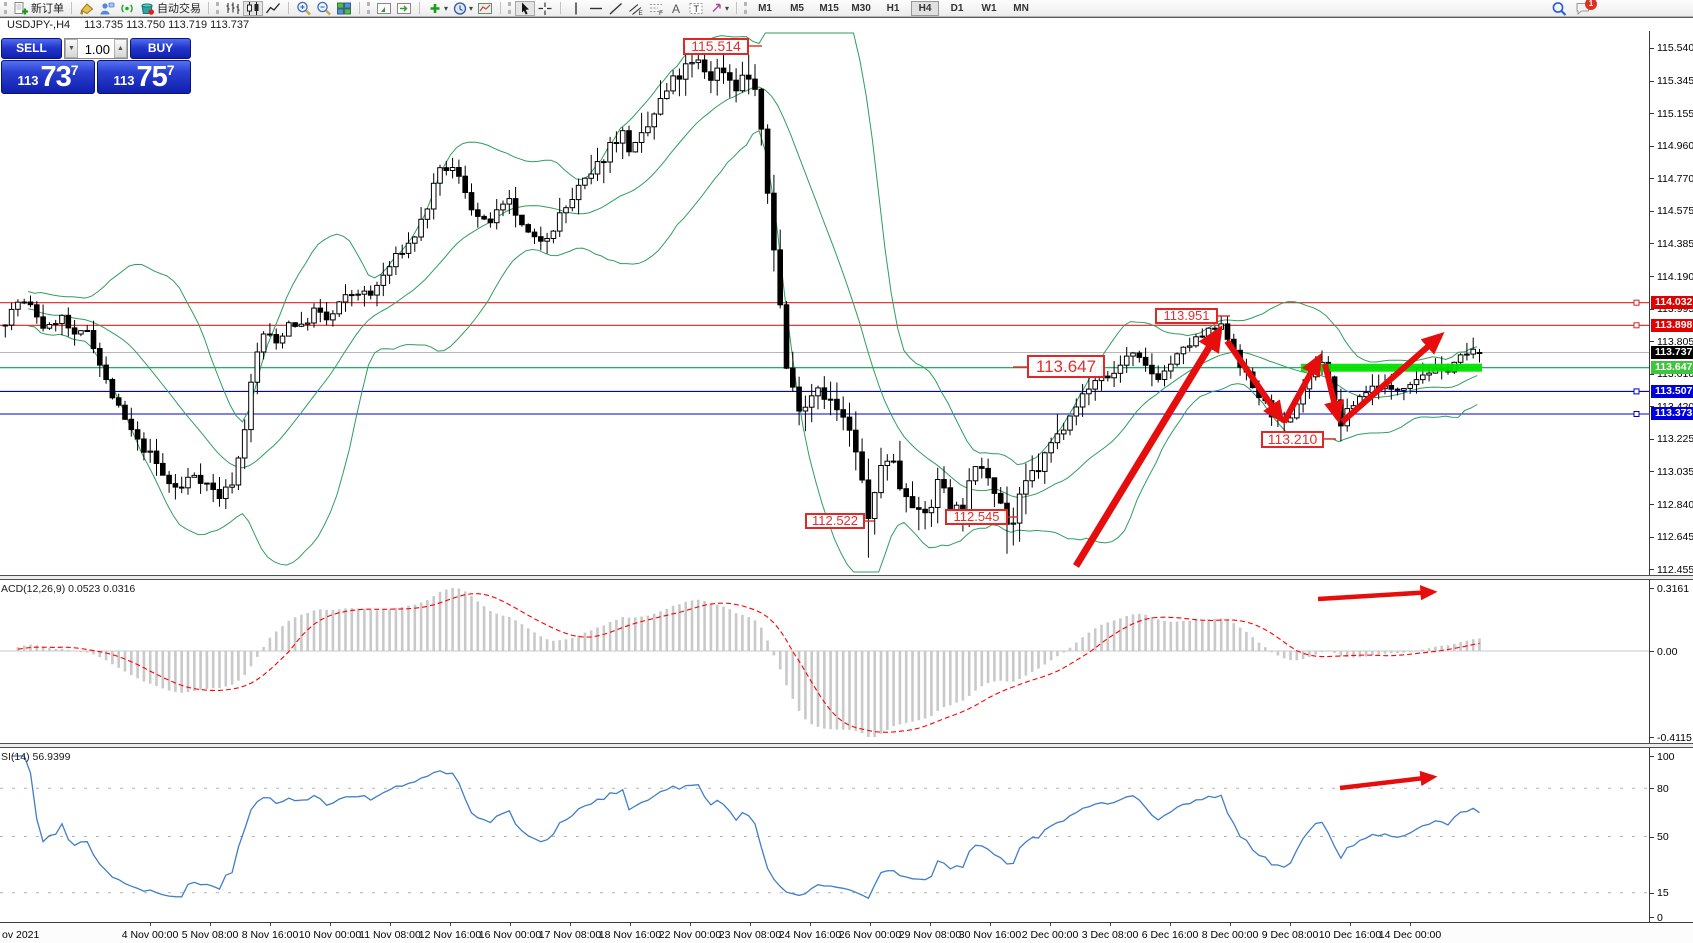  I want to click on notification-badge: 1, so click(1591, 5).